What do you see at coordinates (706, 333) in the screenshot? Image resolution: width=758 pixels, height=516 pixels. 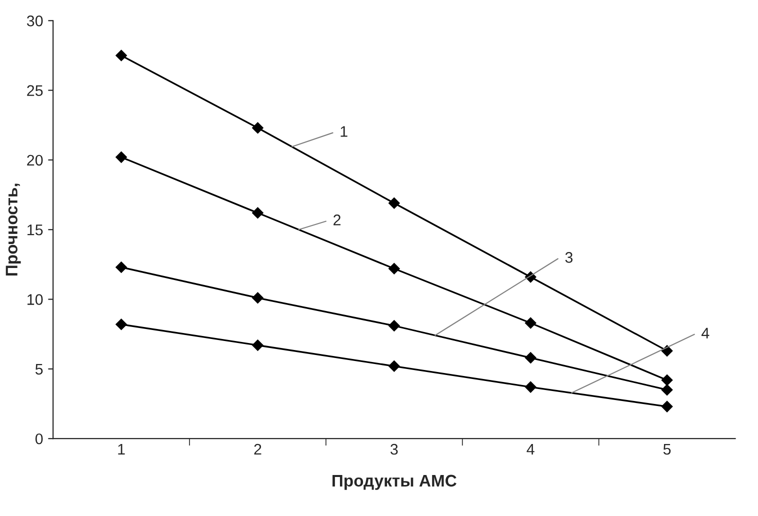 I see `text: 4` at bounding box center [706, 333].